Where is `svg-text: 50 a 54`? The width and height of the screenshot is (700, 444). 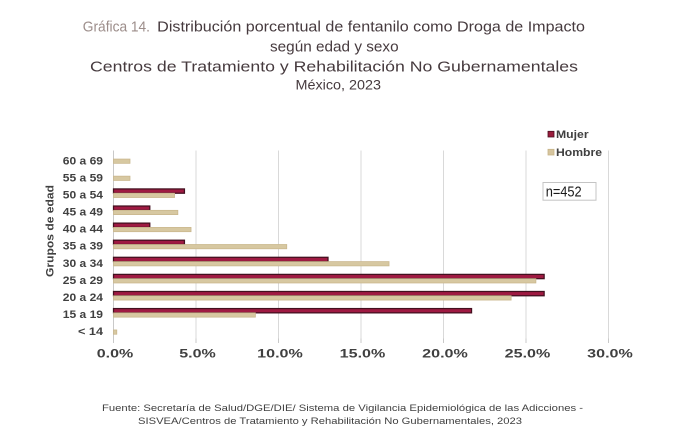 svg-text: 50 a 54 is located at coordinates (83, 195).